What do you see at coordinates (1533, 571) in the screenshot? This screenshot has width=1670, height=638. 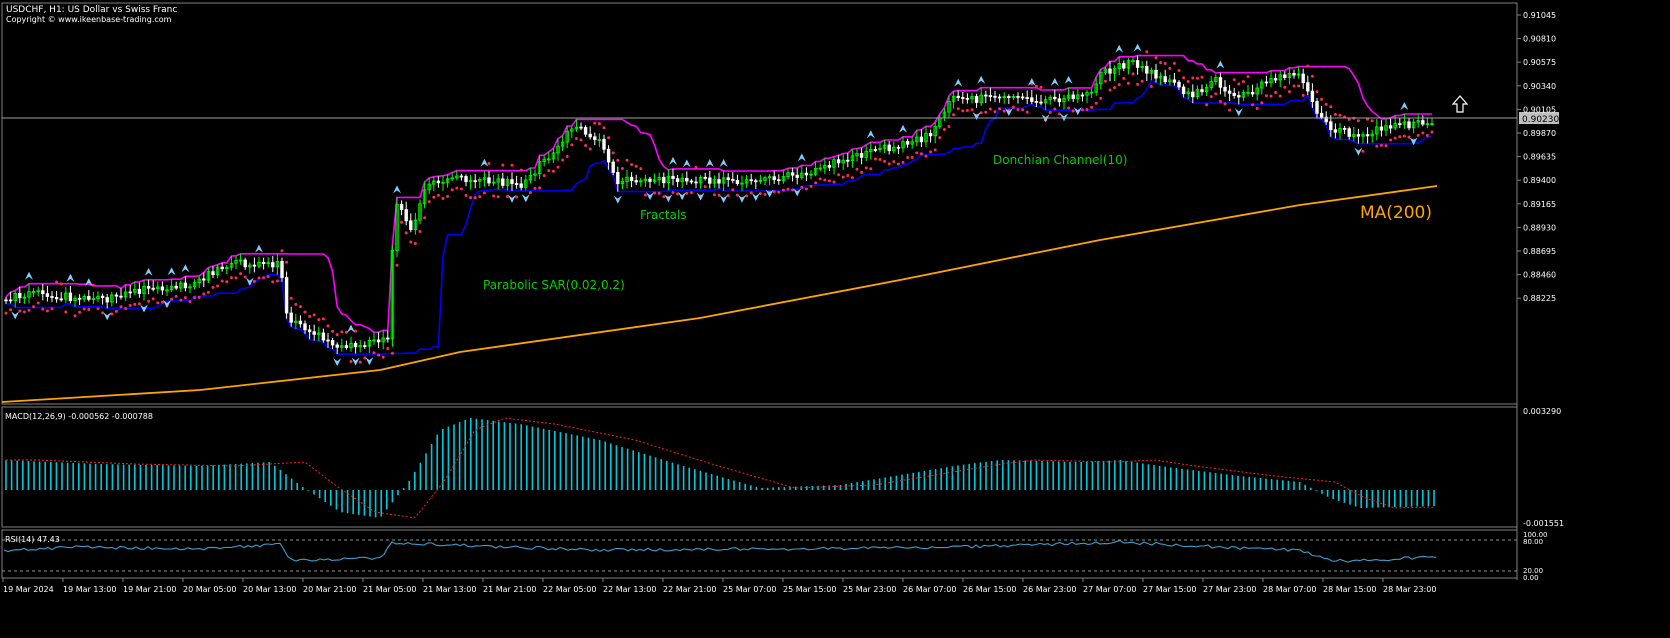 I see `rsi-tick-label: 20.00` at bounding box center [1533, 571].